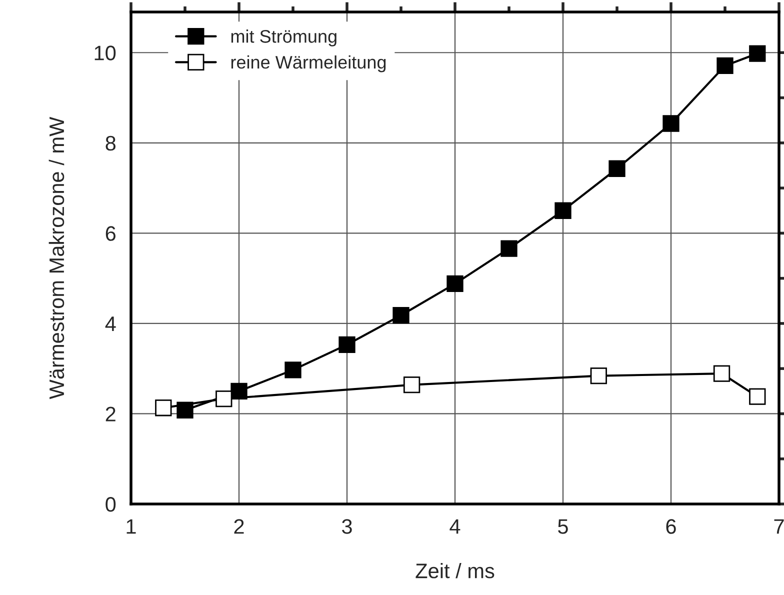  Describe the element at coordinates (56, 258) in the screenshot. I see `y-axis-title: Wärmestrom Makrozone / mW` at that location.